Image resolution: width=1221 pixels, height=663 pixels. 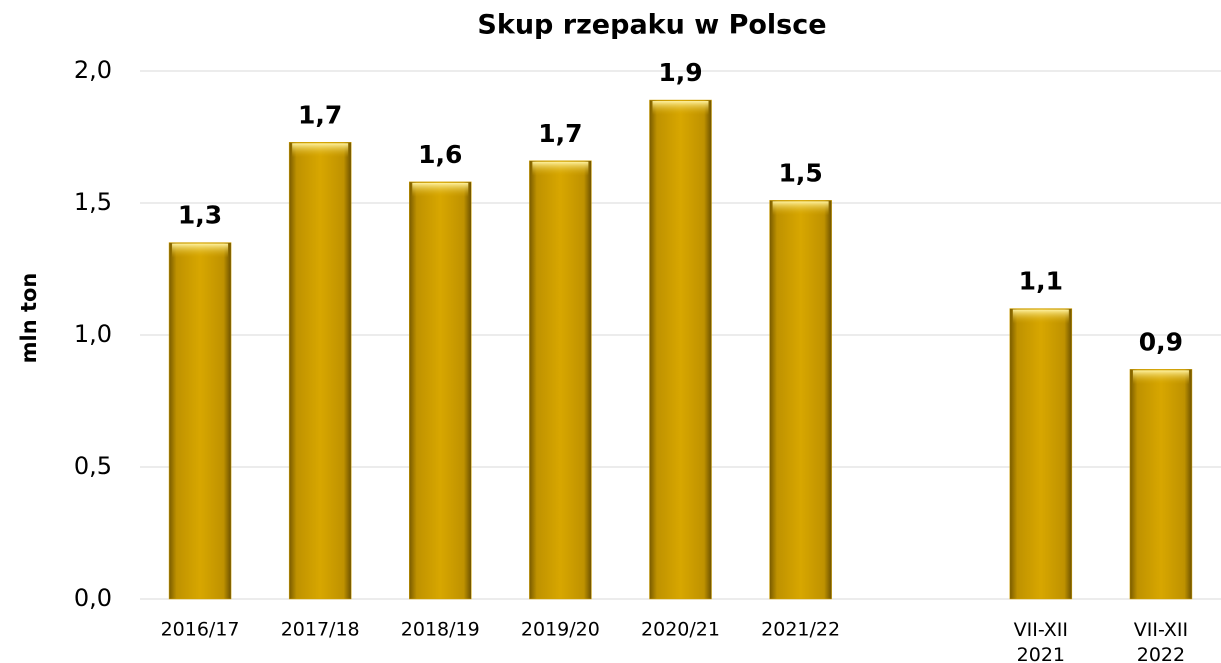 I want to click on data-label: 0,9, so click(x=1161, y=341).